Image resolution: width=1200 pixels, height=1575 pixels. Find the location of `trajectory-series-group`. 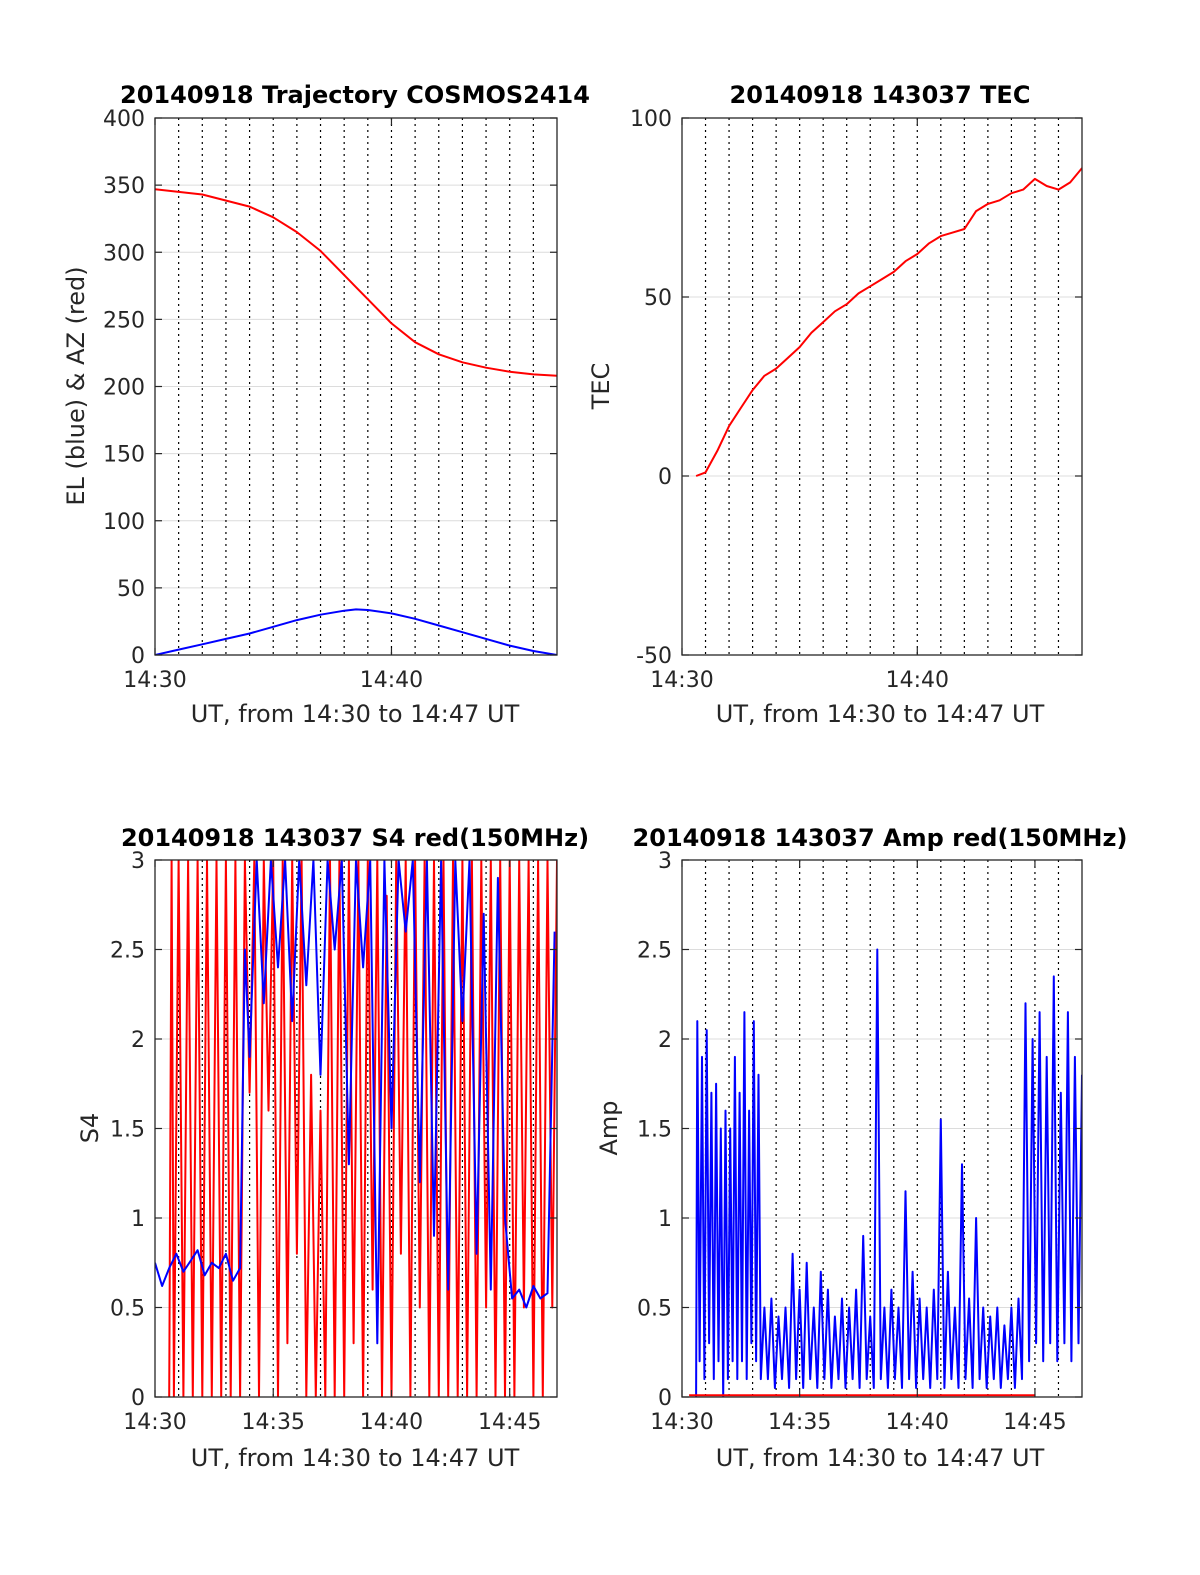

trajectory-series-group is located at coordinates (356, 421).